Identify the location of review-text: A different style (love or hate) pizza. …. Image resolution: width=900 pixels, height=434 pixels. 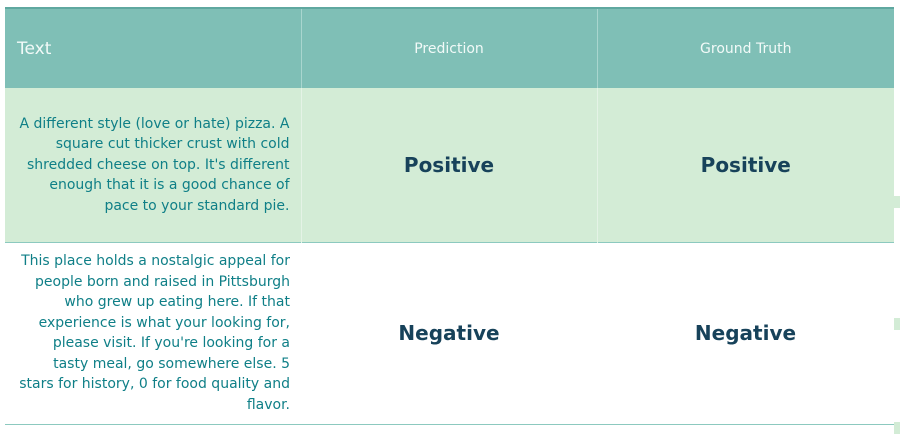
(154, 164).